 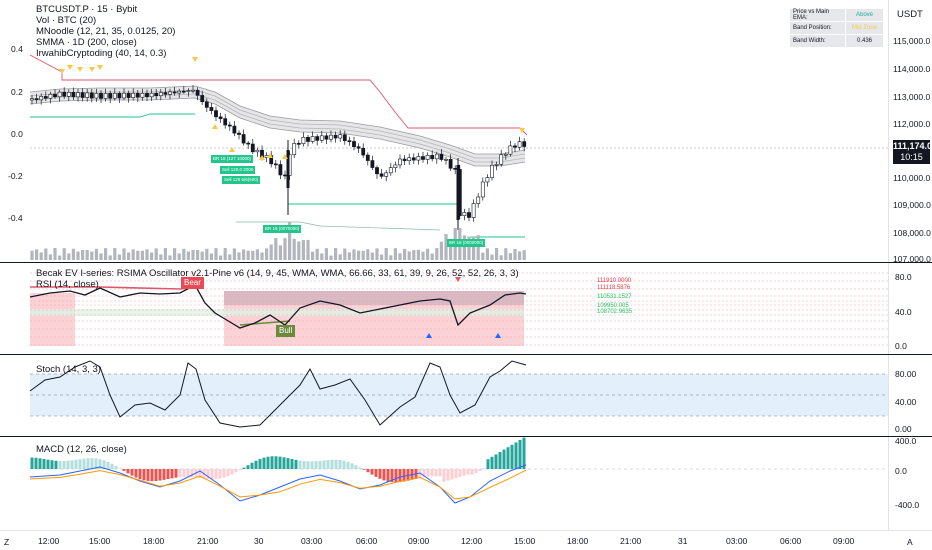 What do you see at coordinates (86, 42) in the screenshot?
I see `legend-smma: SMMA · 1D (200, close)` at bounding box center [86, 42].